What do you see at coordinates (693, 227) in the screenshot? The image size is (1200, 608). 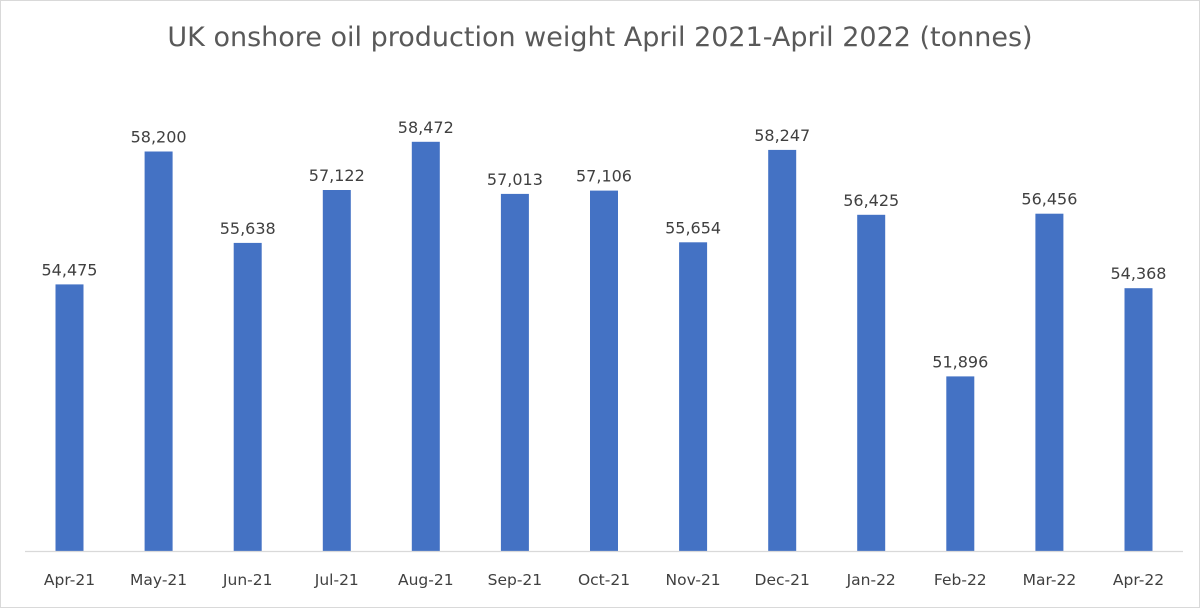 I see `data-label-nov-21: 55,654` at bounding box center [693, 227].